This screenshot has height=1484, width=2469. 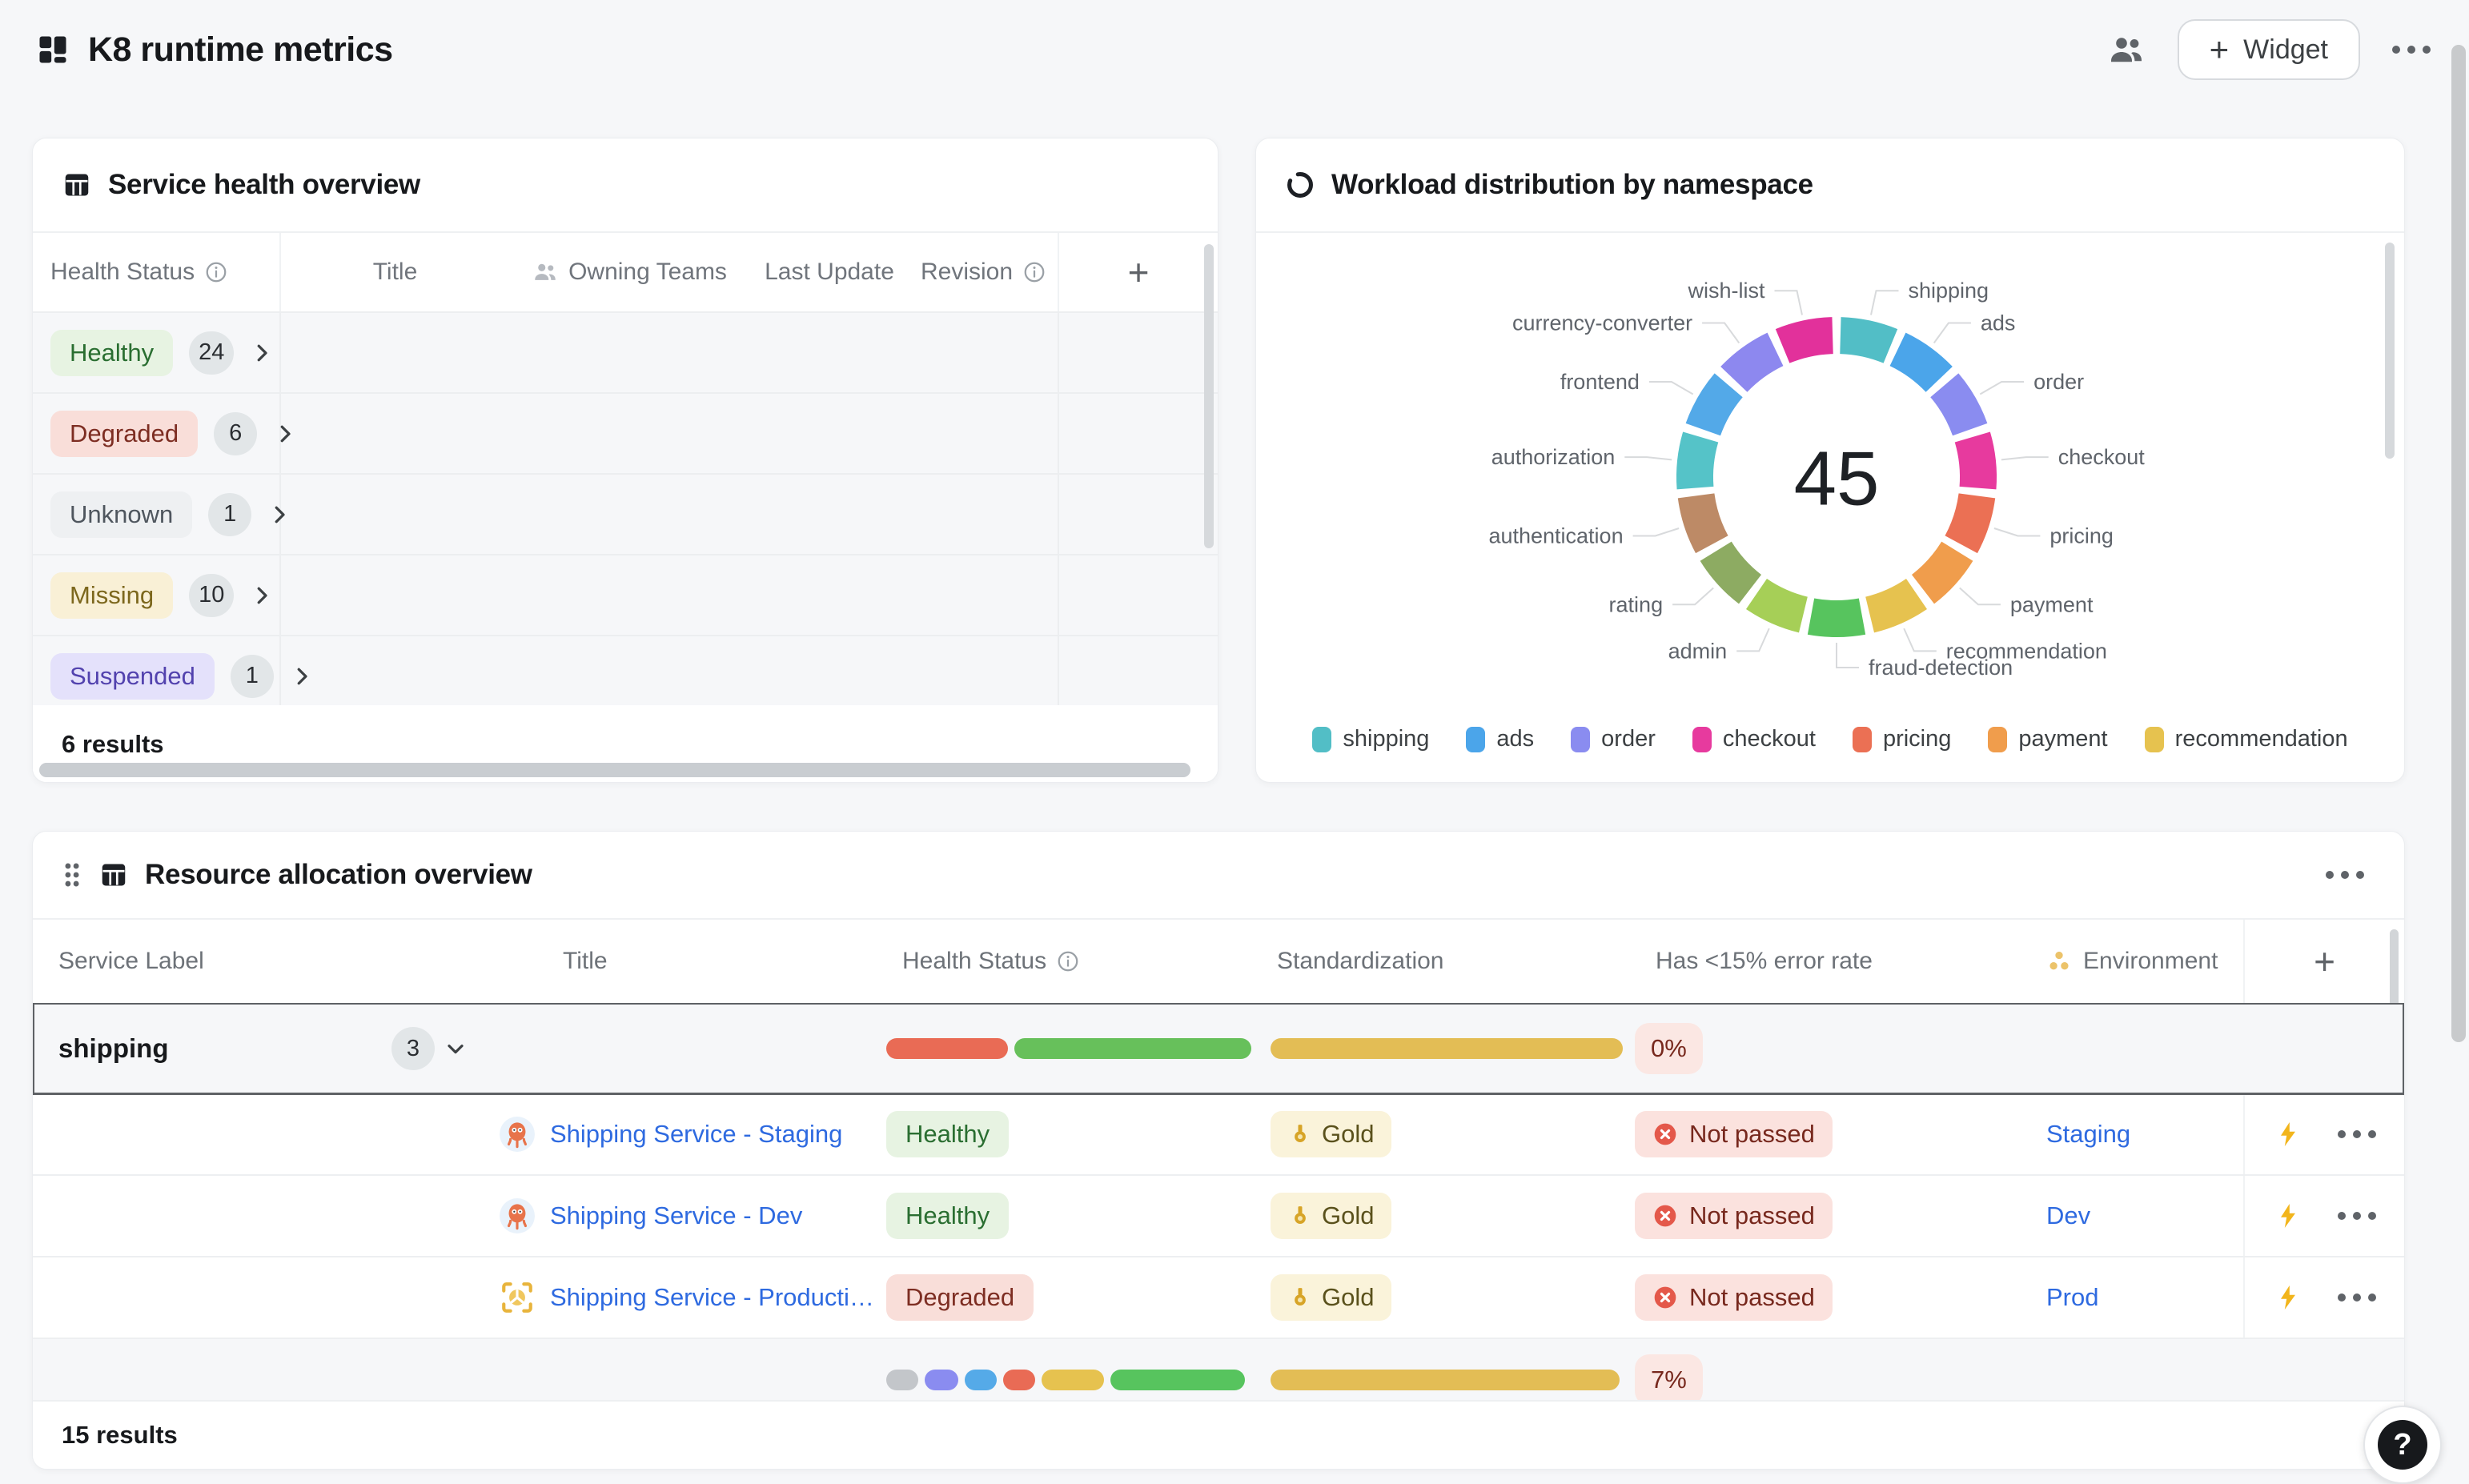 I want to click on legend-item-recommendation: recommendation, so click(x=2246, y=739).